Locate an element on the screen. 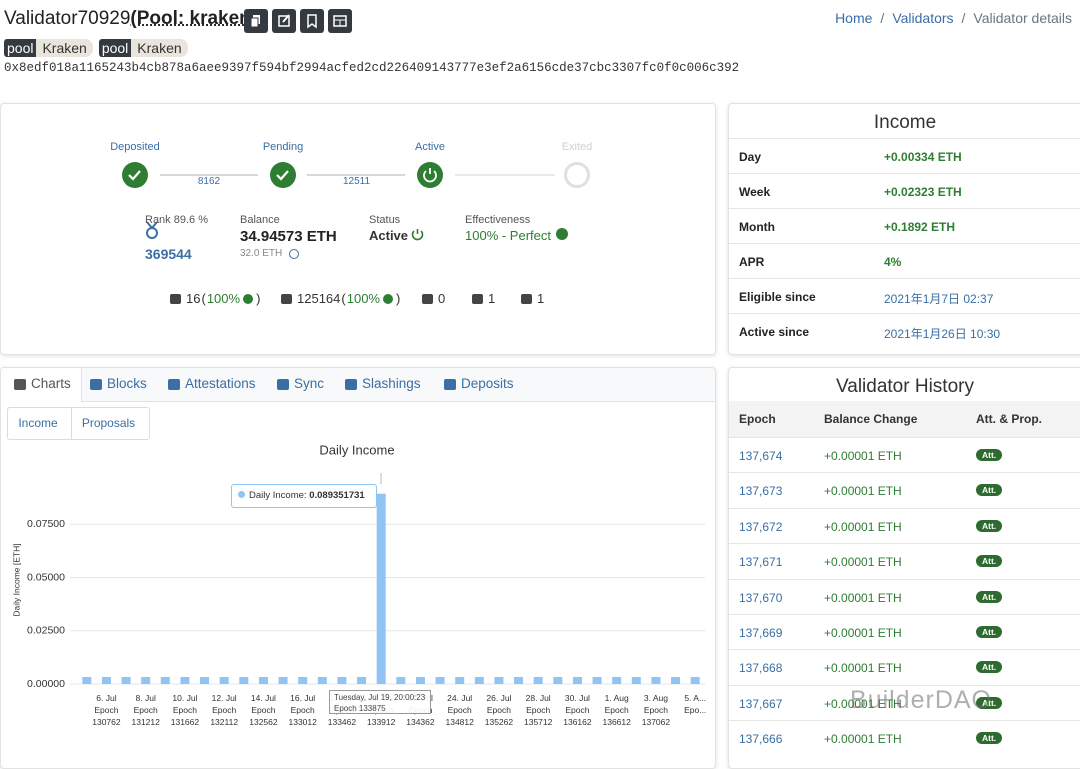 This screenshot has height=769, width=1080. date-tooltip: Tuesday, Jul 19, 20:00:23 Epoch 133875 is located at coordinates (380, 702).